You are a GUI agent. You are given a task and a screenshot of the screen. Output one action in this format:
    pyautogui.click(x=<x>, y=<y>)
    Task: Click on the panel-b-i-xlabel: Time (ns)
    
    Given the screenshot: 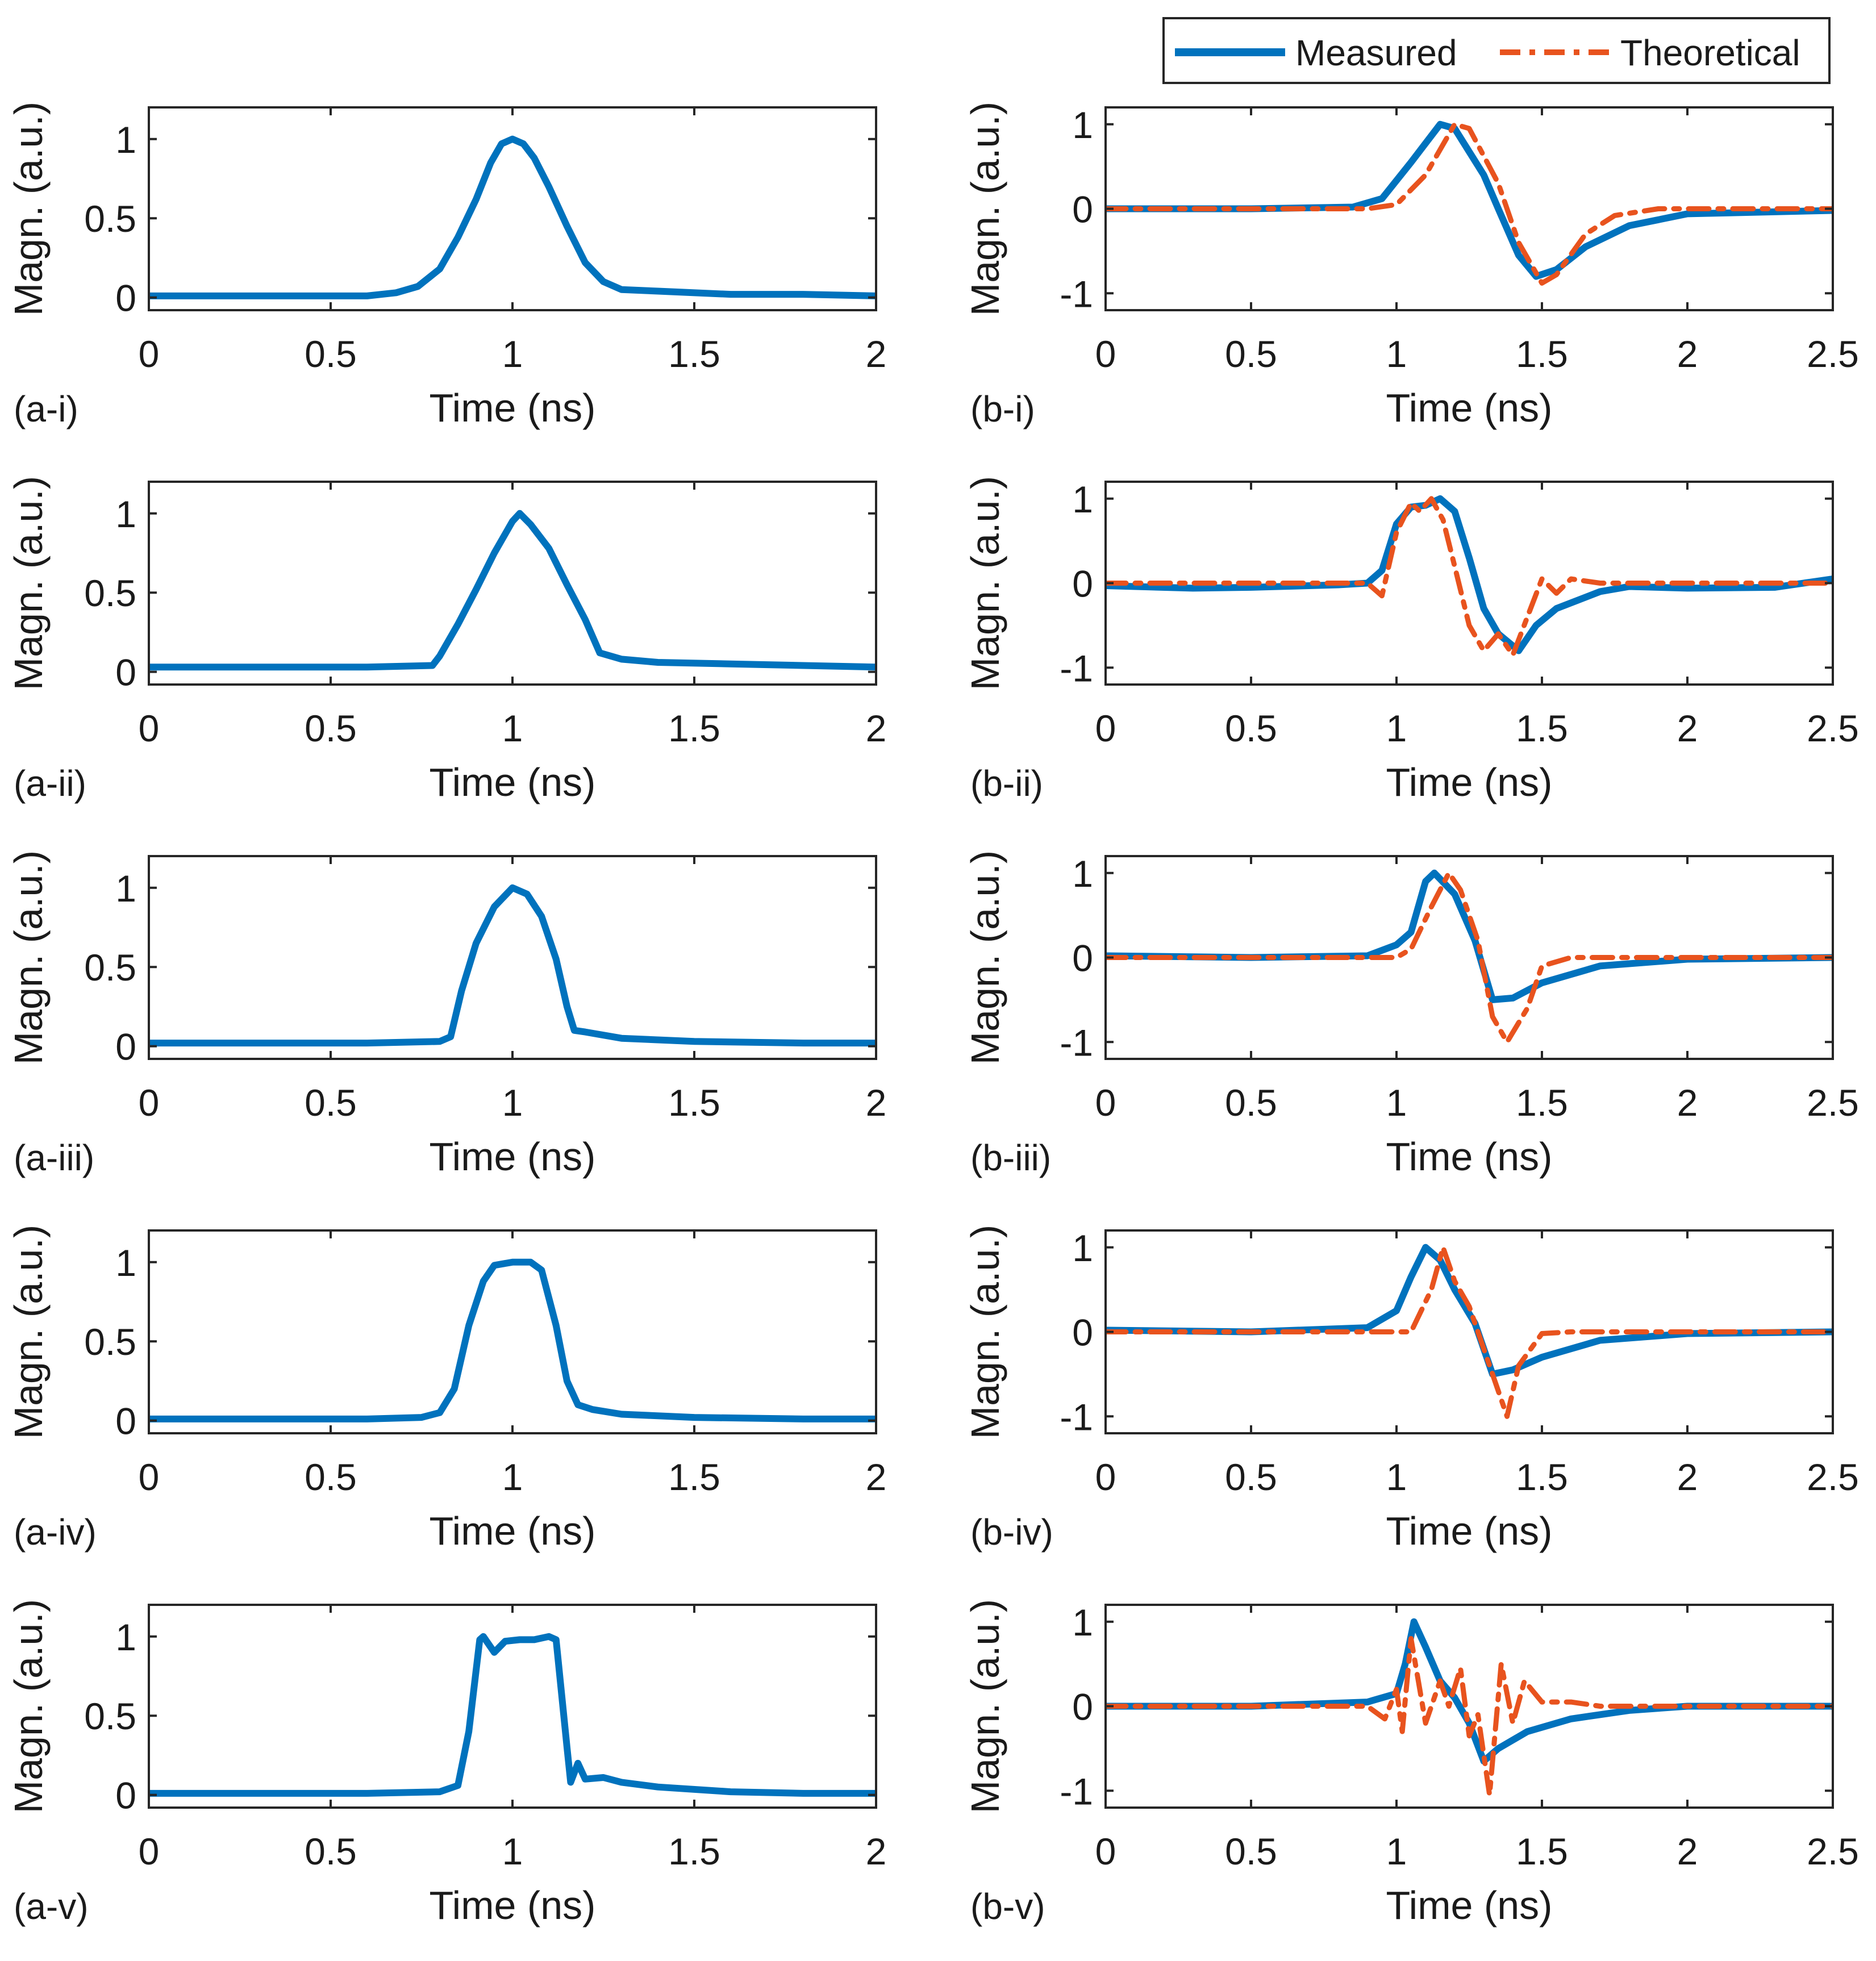 What is the action you would take?
    pyautogui.click(x=1469, y=408)
    